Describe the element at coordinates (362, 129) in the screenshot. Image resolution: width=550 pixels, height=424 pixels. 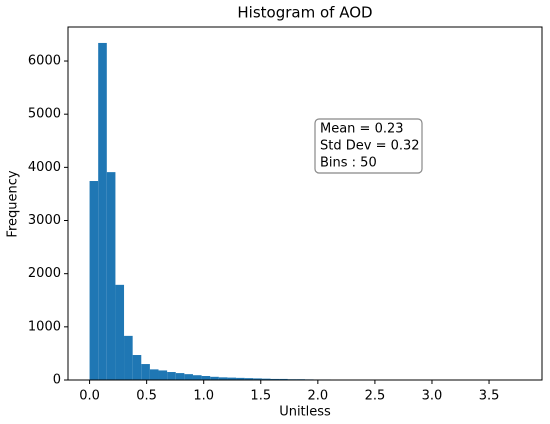
I see `annotation: Mean = 0.23` at that location.